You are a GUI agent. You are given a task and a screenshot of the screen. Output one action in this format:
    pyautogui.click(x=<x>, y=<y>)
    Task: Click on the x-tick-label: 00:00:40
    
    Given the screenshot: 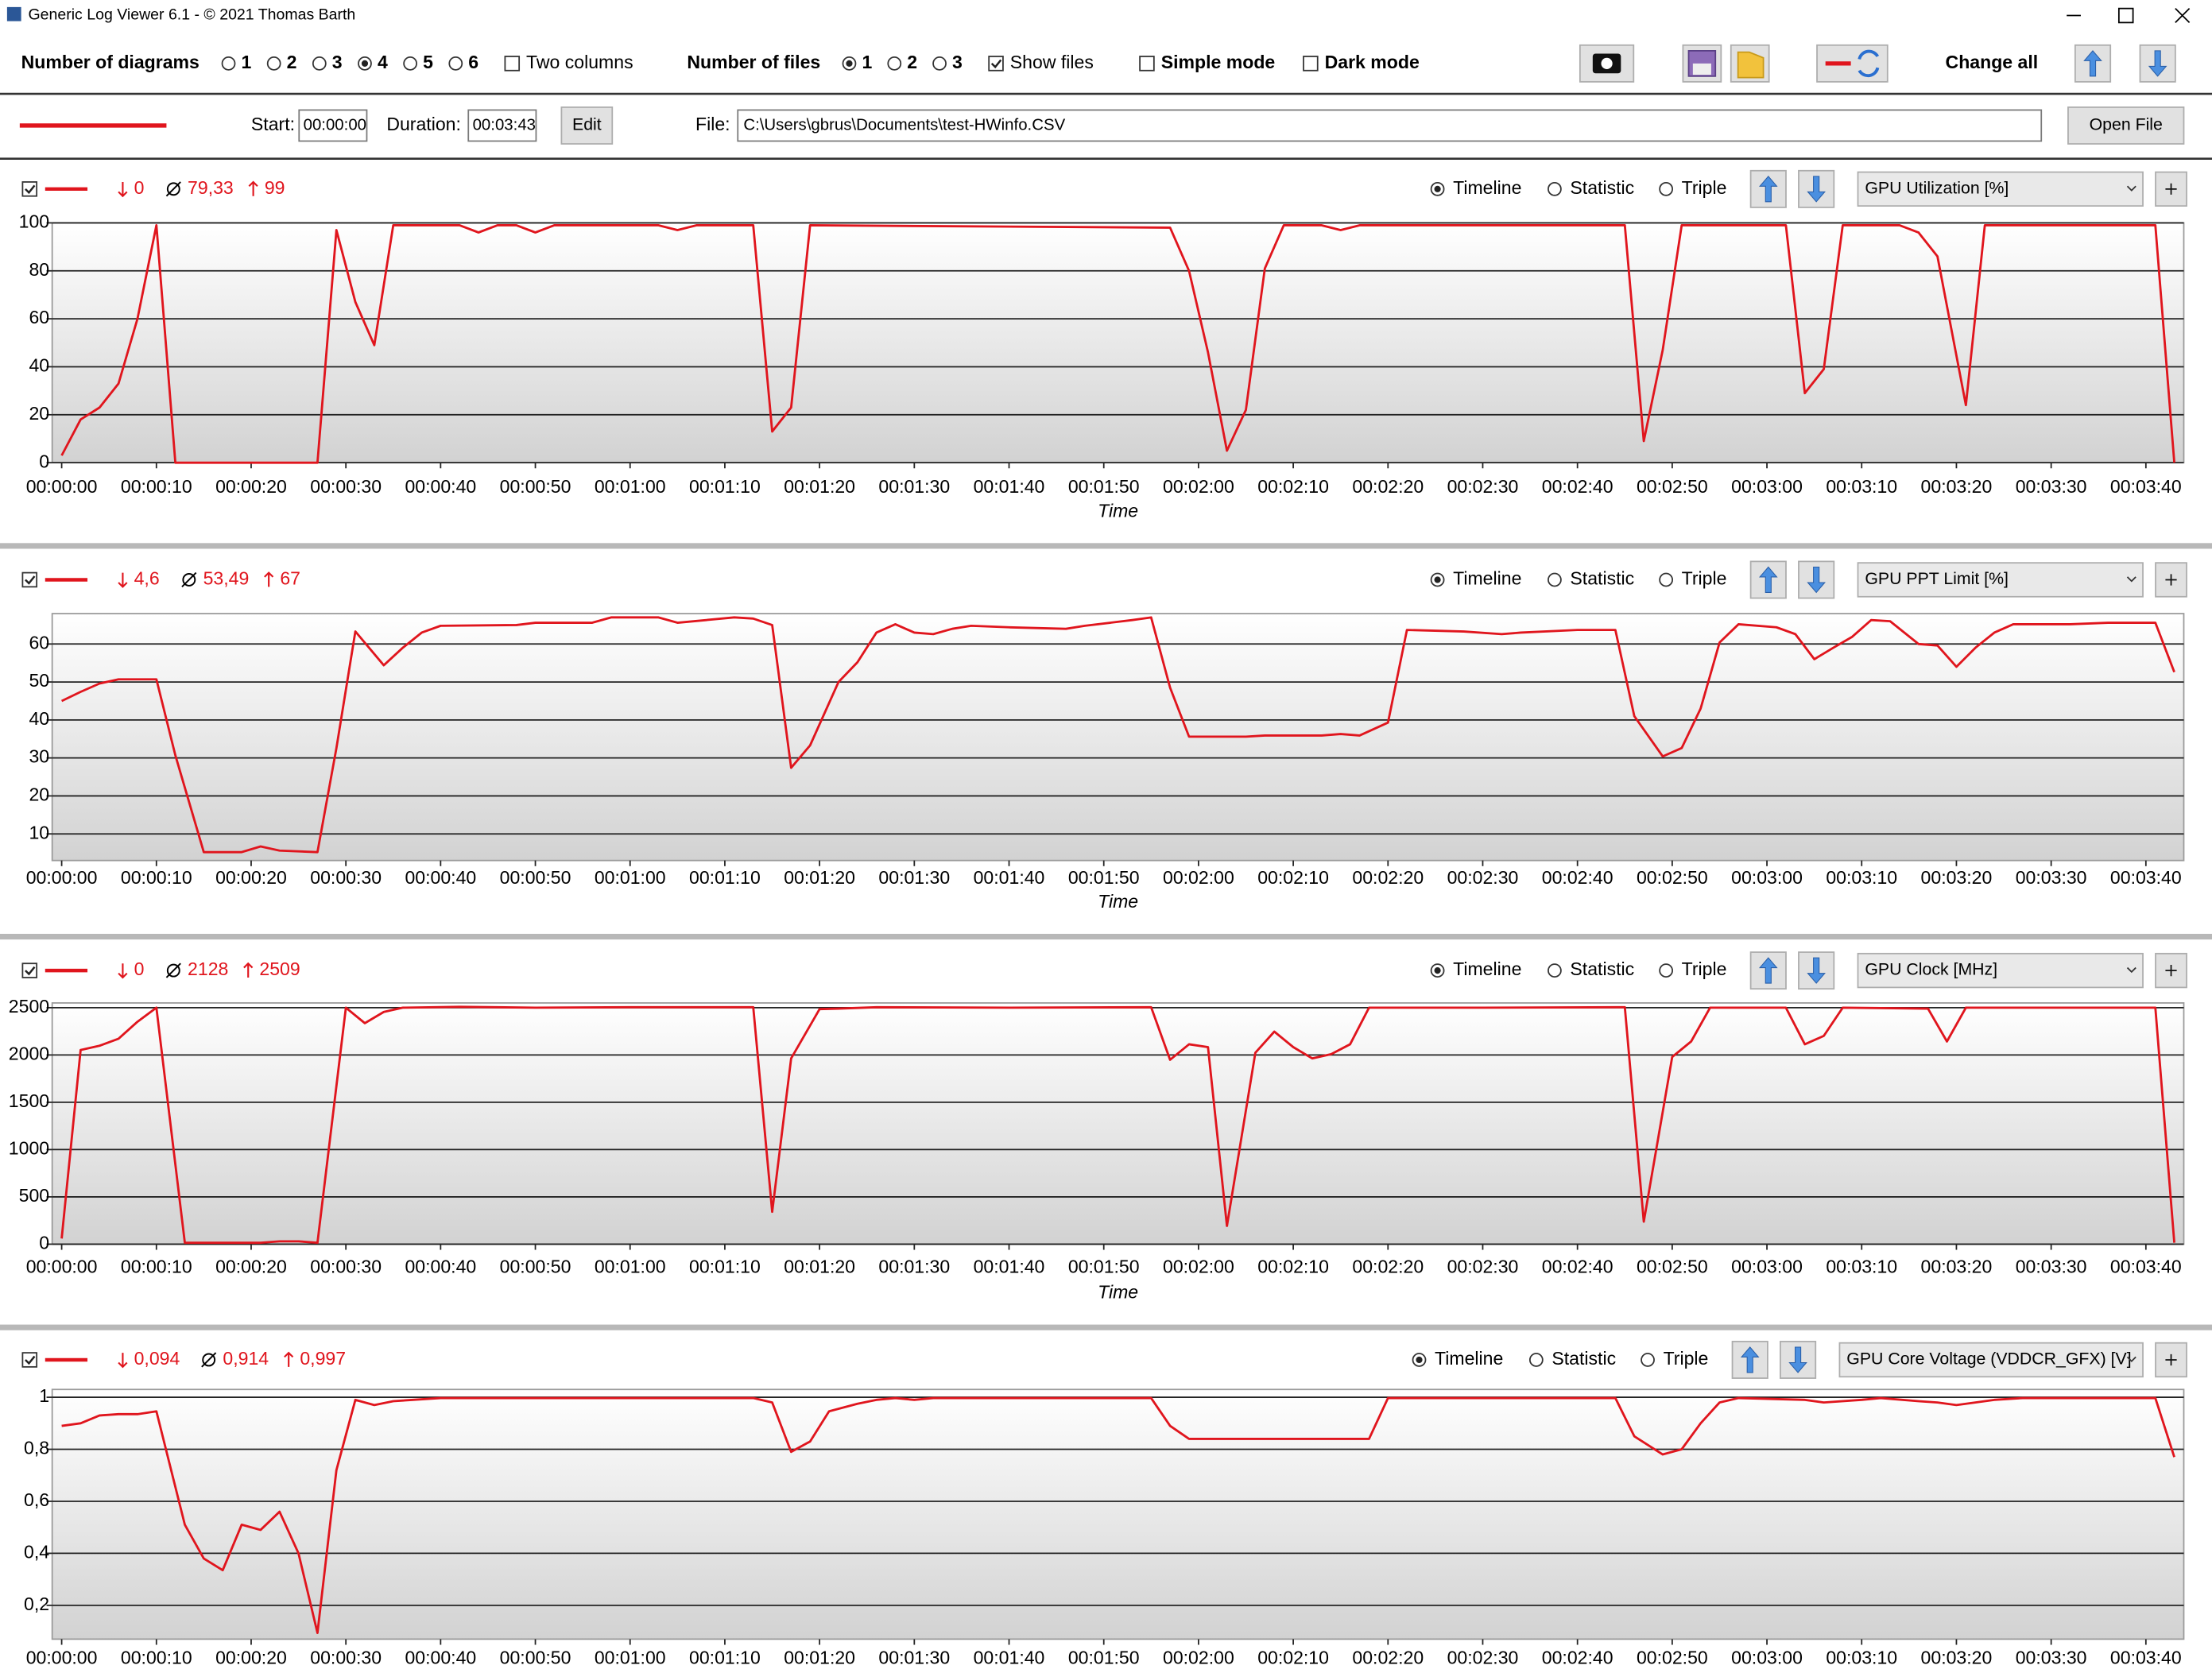 What is the action you would take?
    pyautogui.click(x=441, y=486)
    